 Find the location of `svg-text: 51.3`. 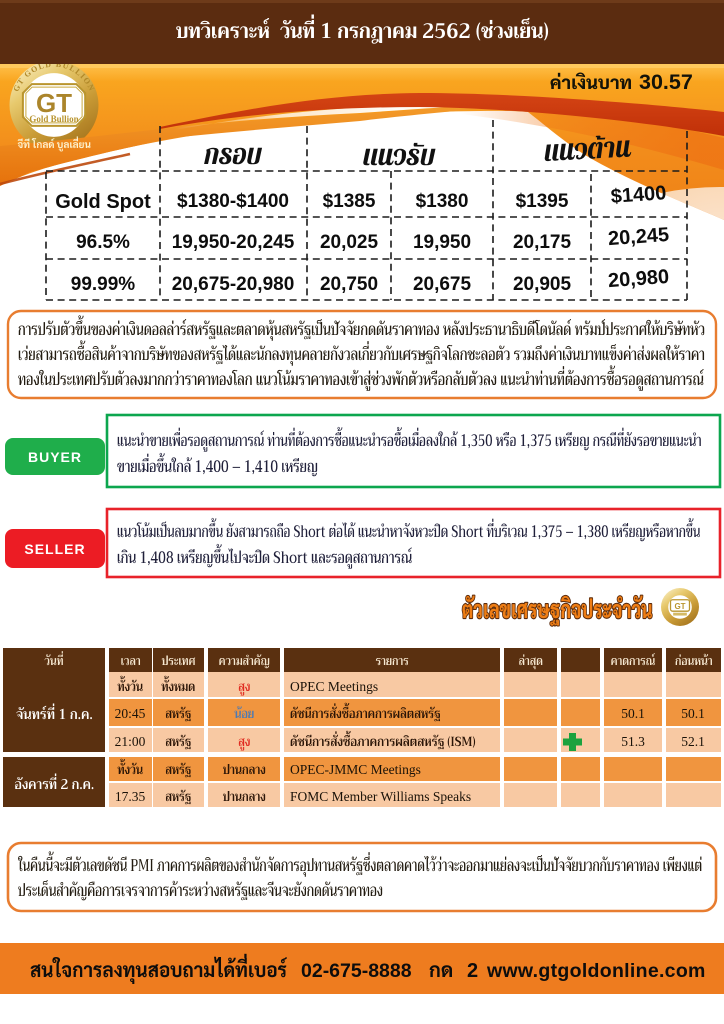

svg-text: 51.3 is located at coordinates (633, 741).